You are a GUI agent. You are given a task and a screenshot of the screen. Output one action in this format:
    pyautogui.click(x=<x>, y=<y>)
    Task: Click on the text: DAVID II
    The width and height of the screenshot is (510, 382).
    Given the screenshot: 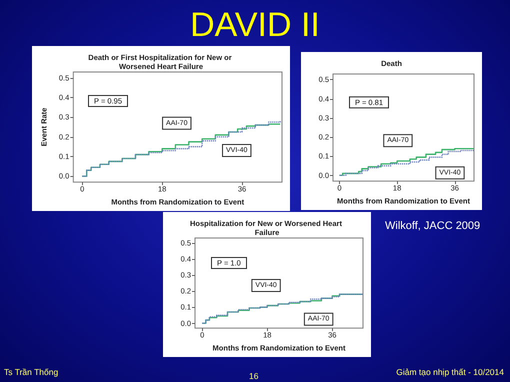 What is the action you would take?
    pyautogui.click(x=255, y=25)
    